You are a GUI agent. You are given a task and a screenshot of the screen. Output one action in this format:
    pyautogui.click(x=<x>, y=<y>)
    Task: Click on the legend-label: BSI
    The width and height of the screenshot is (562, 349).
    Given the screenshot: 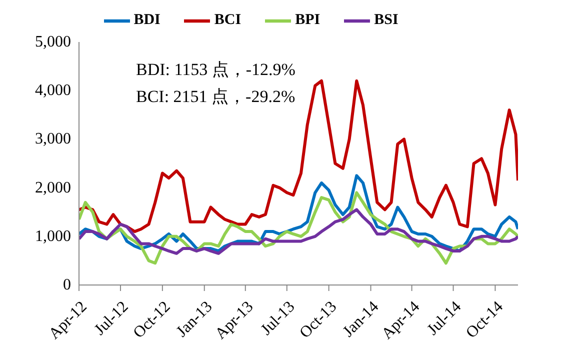 What is the action you would take?
    pyautogui.click(x=386, y=20)
    